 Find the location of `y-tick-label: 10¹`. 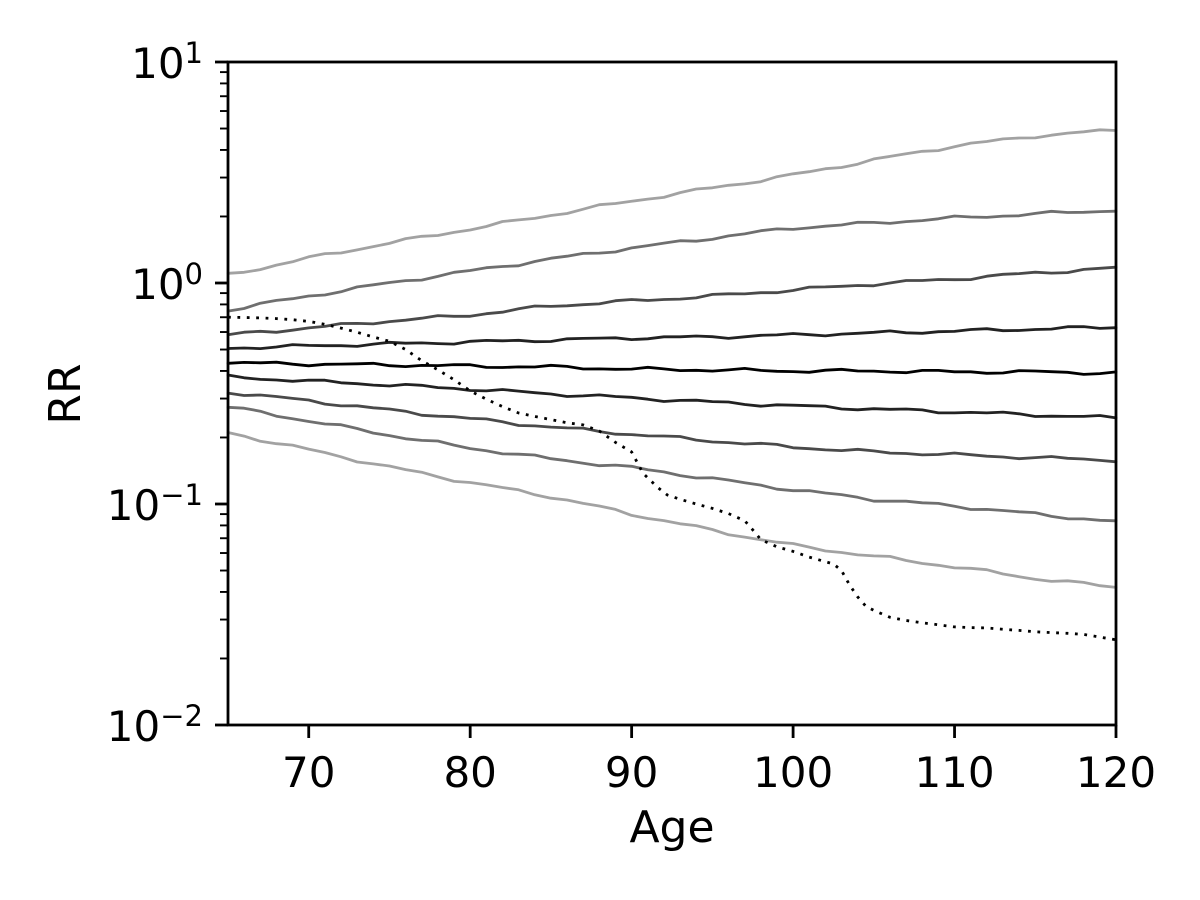

y-tick-label: 10¹ is located at coordinates (167, 62).